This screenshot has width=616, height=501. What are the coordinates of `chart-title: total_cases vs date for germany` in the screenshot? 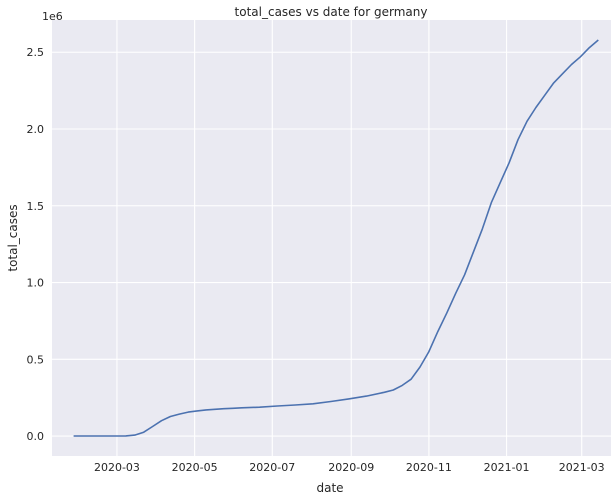 It's located at (331, 12).